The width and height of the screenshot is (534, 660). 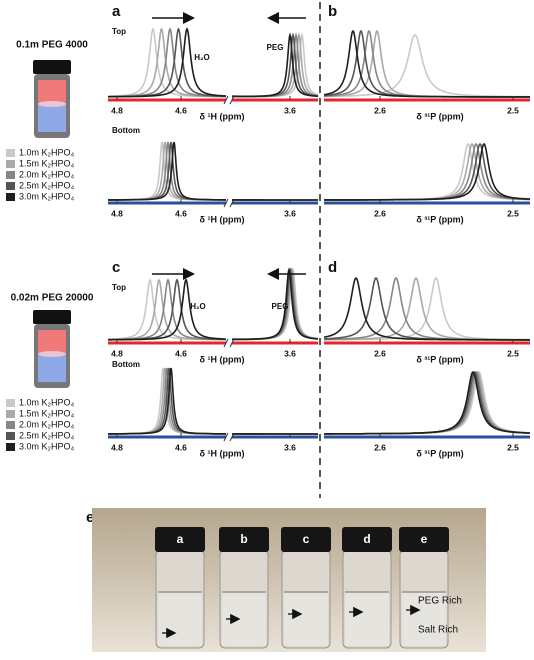 What do you see at coordinates (424, 619) in the screenshot?
I see `vial-liquid` at bounding box center [424, 619].